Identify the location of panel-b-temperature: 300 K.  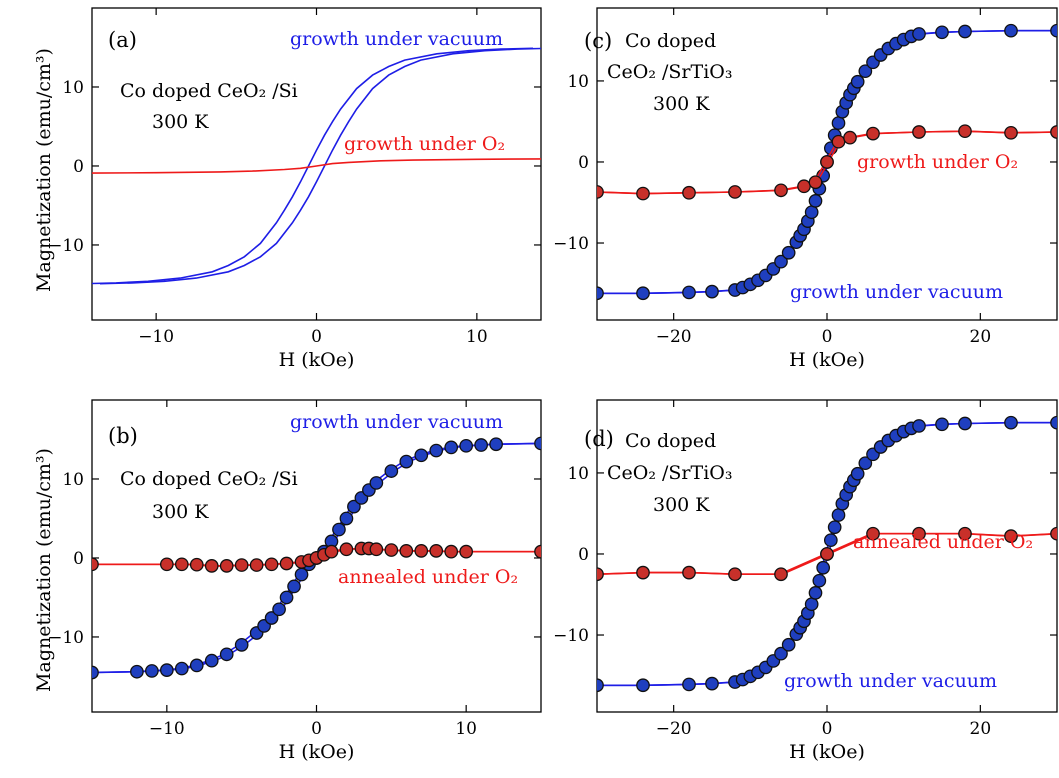
(180, 512).